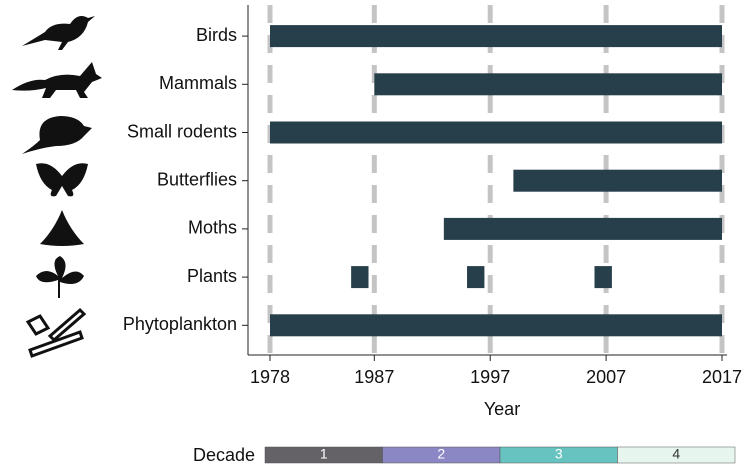 This screenshot has height=473, width=751. I want to click on x-tick-label: 2007, so click(606, 377).